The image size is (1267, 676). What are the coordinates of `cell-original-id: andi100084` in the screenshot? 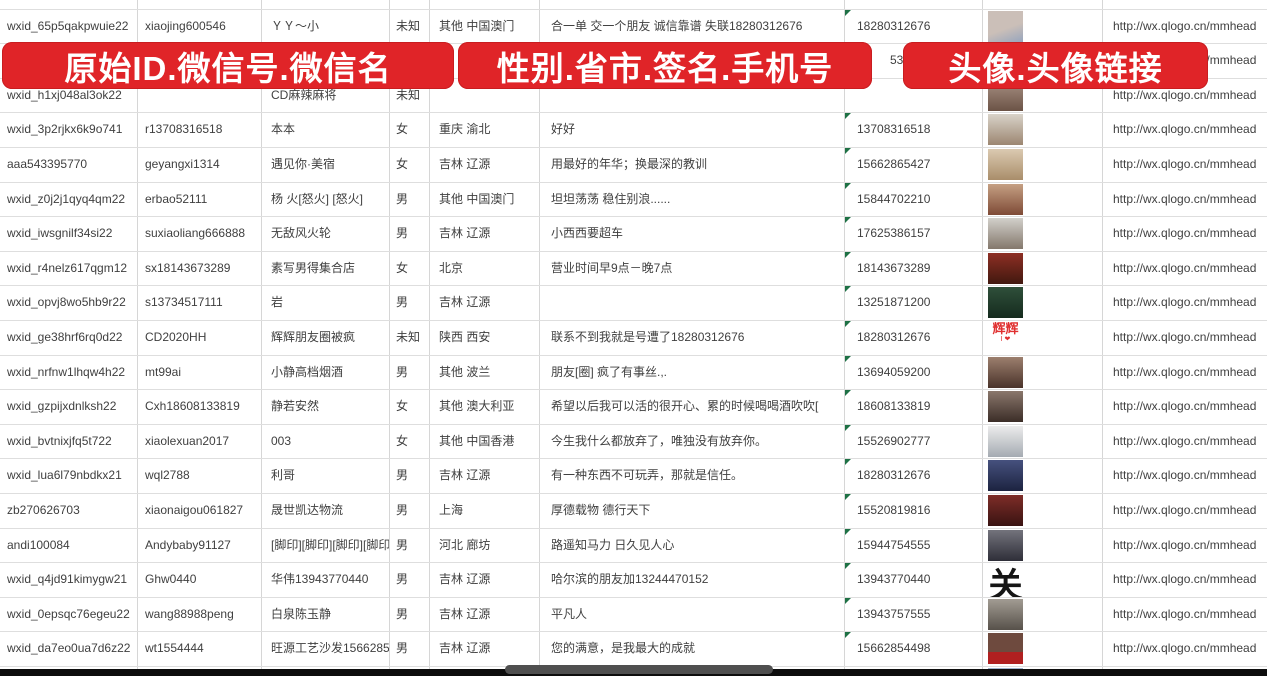 It's located at (69, 545).